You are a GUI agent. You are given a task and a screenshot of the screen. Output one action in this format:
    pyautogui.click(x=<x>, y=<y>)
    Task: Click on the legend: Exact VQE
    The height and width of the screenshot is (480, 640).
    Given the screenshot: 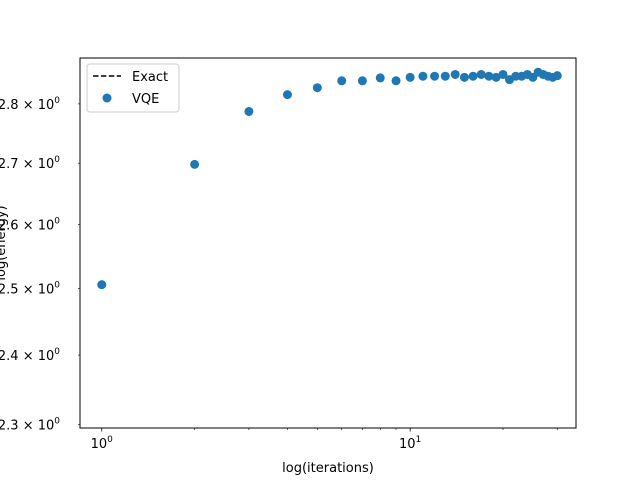 What is the action you would take?
    pyautogui.click(x=133, y=88)
    